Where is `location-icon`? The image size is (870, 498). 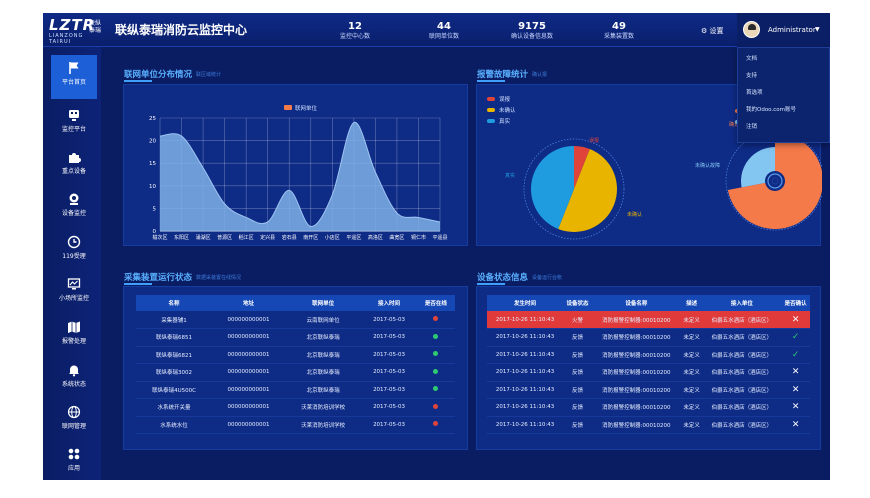
location-icon is located at coordinates (74, 199).